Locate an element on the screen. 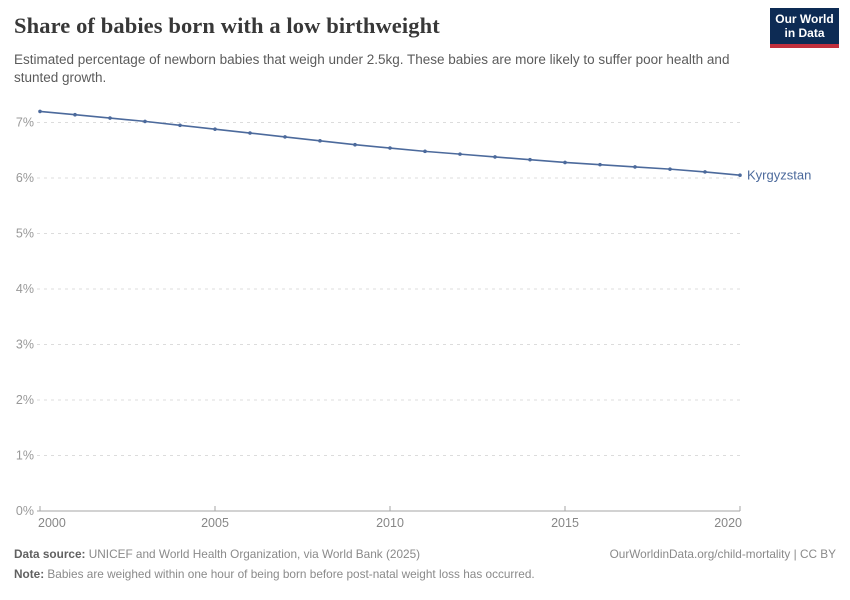  y-axis-tick-label: 7% is located at coordinates (25, 123).